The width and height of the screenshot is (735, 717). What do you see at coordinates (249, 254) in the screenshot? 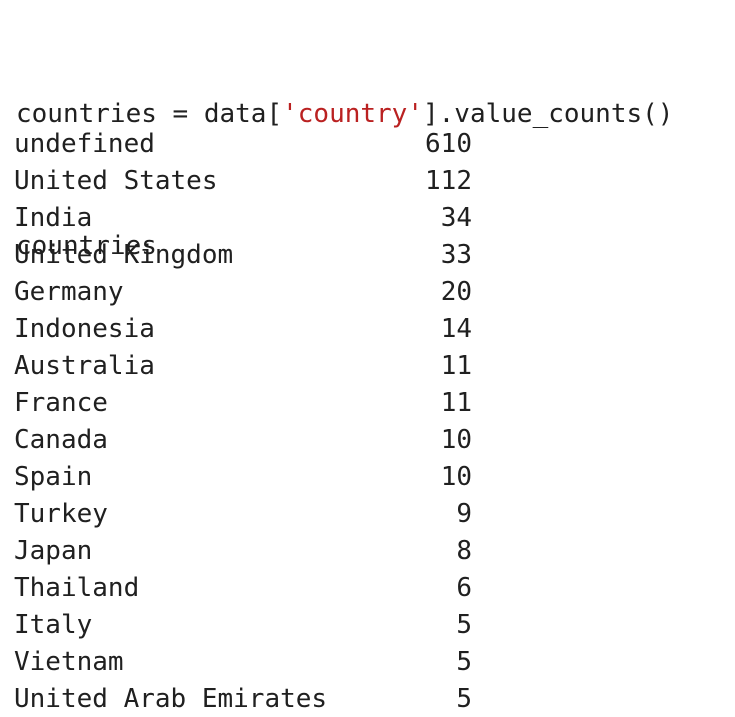
I see `output-row: United Kingdom 33` at bounding box center [249, 254].